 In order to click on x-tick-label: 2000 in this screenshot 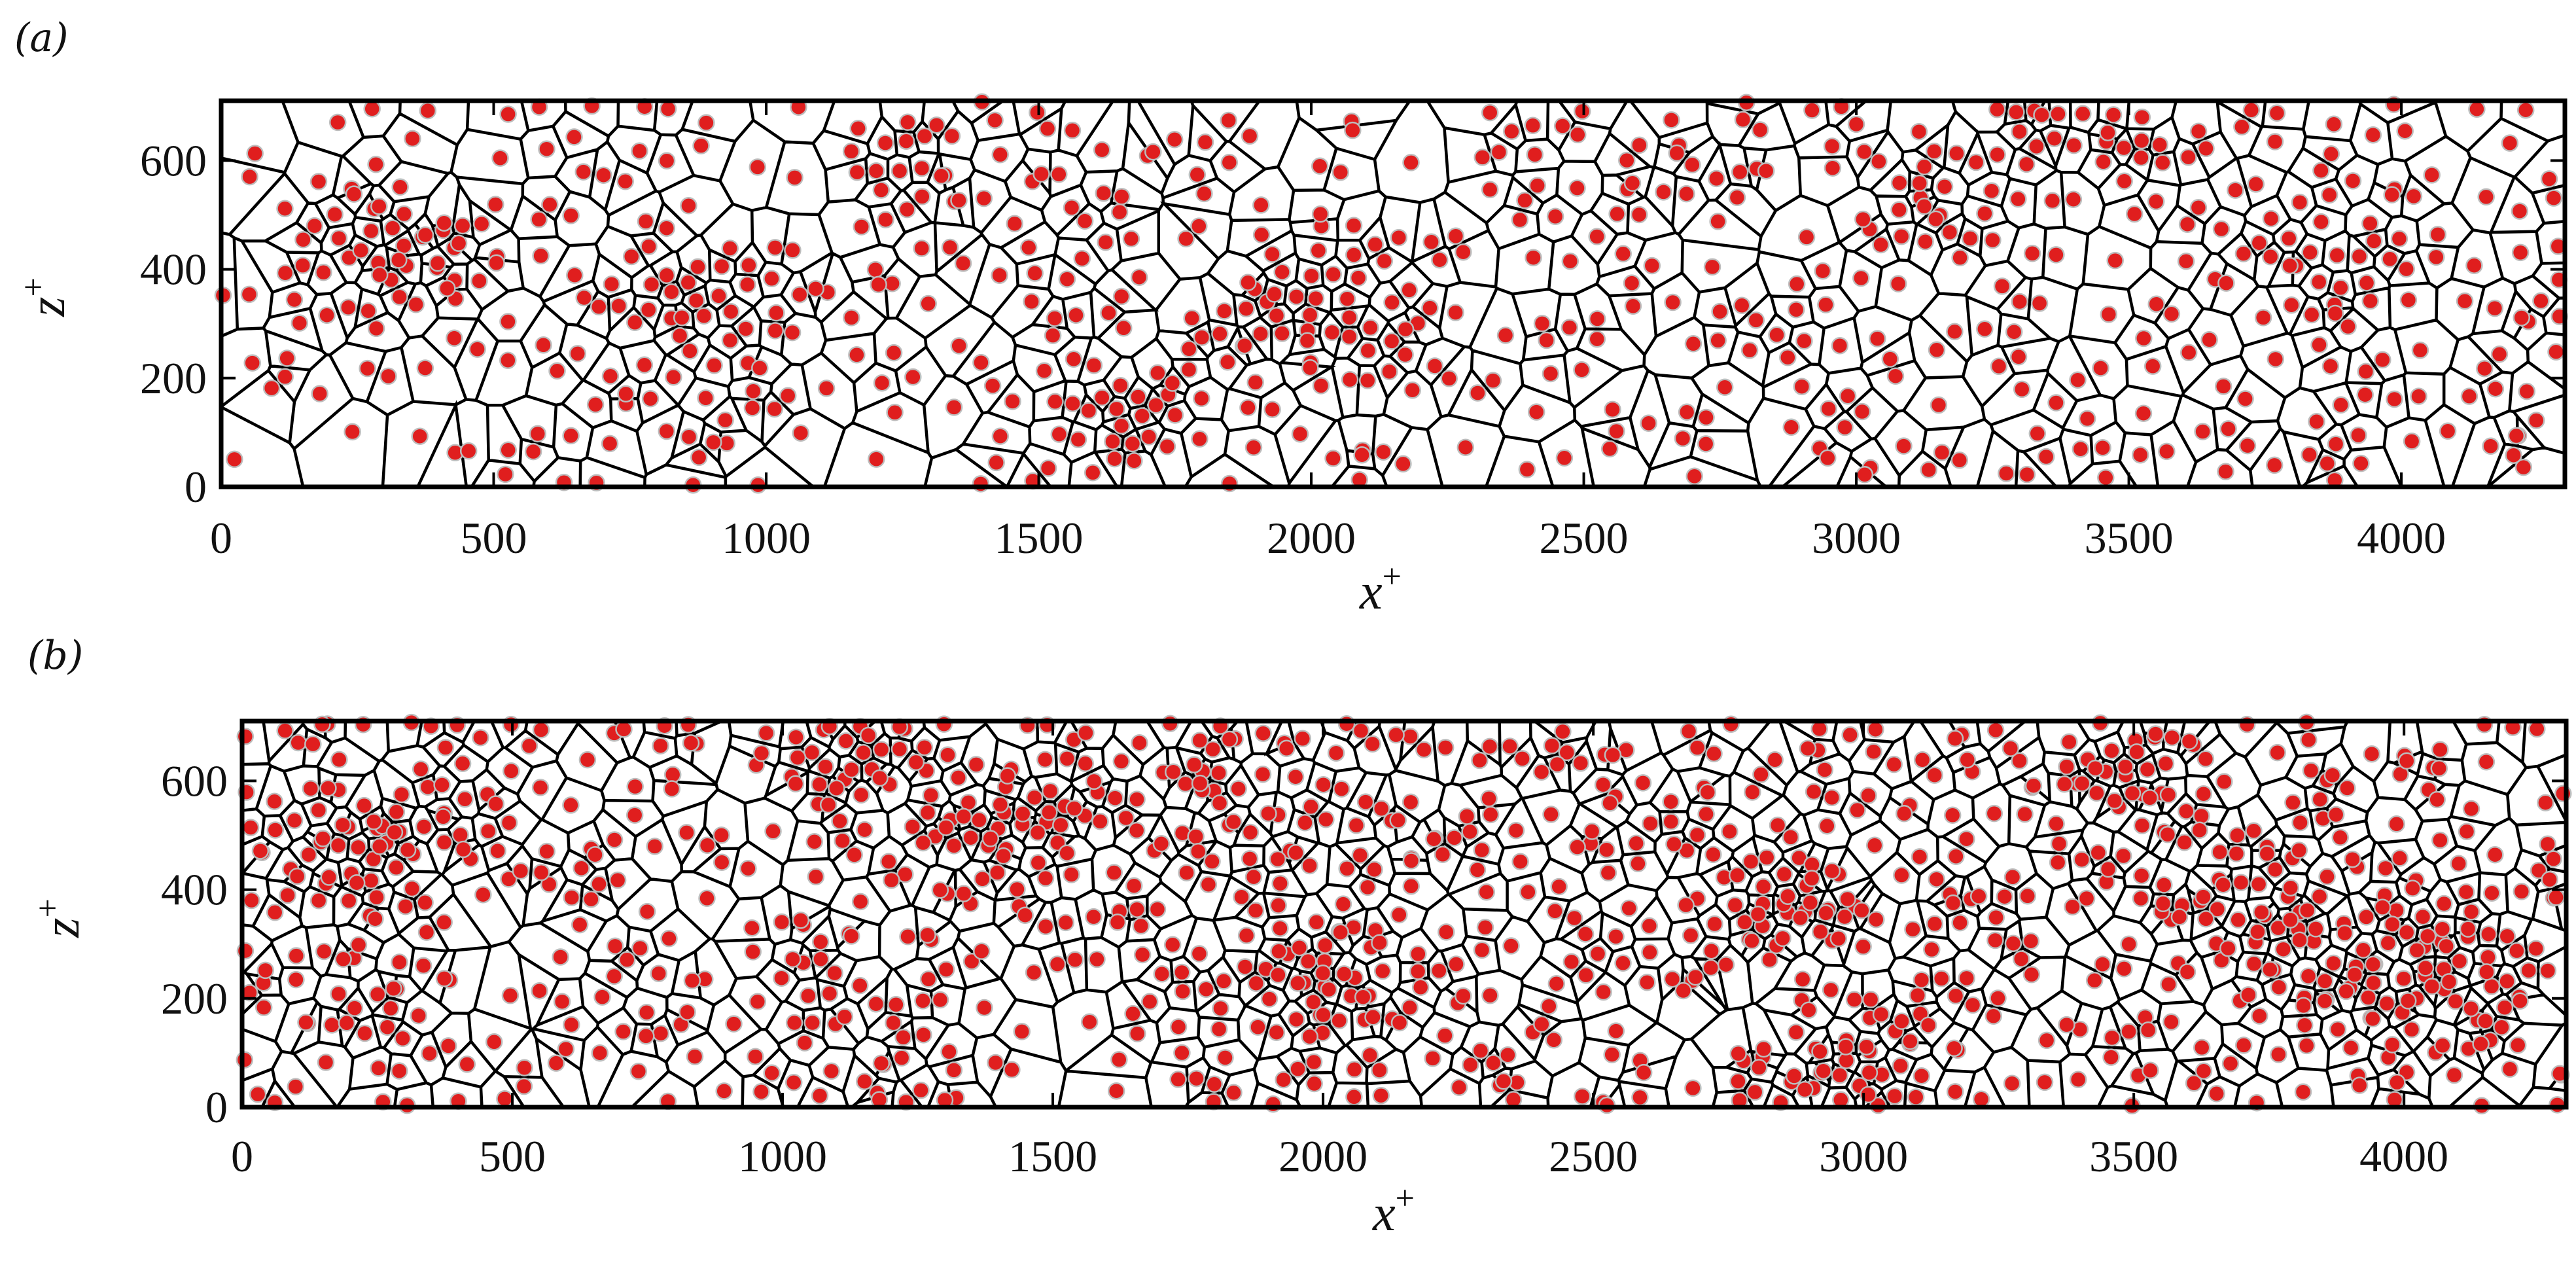, I will do `click(1323, 1156)`.